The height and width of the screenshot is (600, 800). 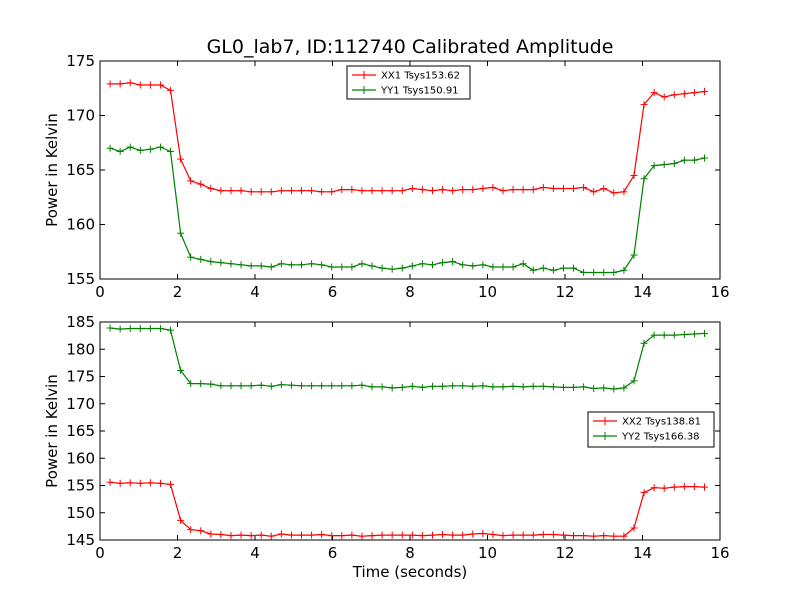 What do you see at coordinates (80, 322) in the screenshot?
I see `y-tick-label: 185` at bounding box center [80, 322].